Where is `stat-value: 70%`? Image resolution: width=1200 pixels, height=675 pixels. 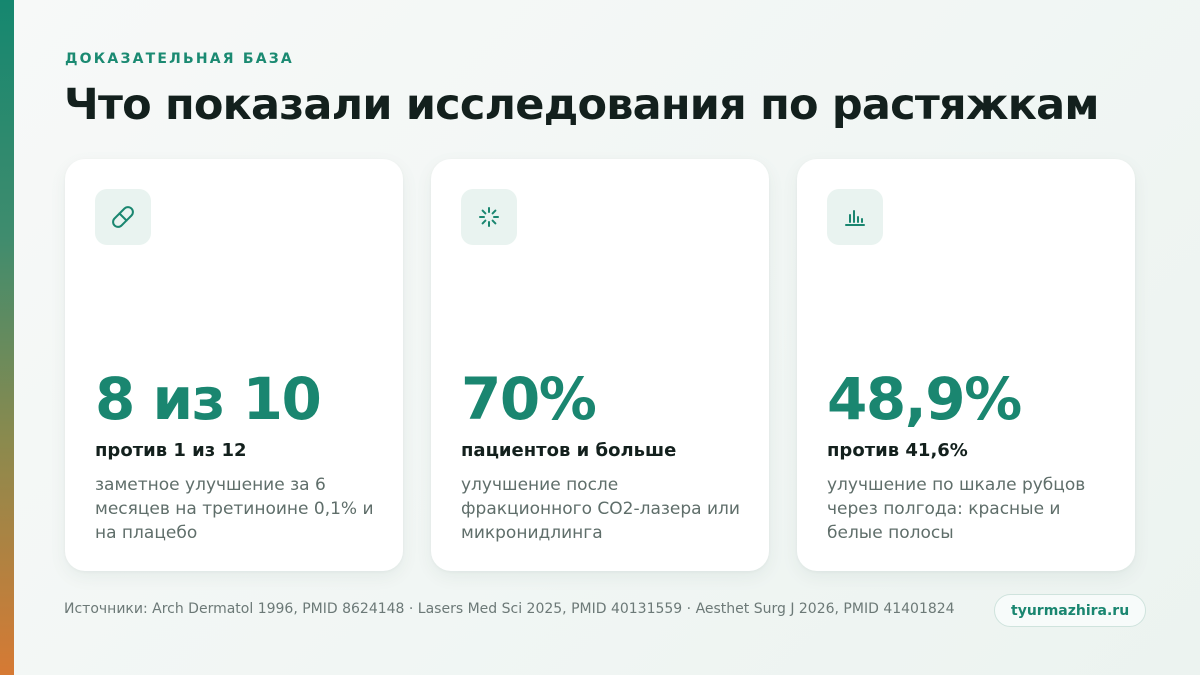 stat-value: 70% is located at coordinates (529, 399).